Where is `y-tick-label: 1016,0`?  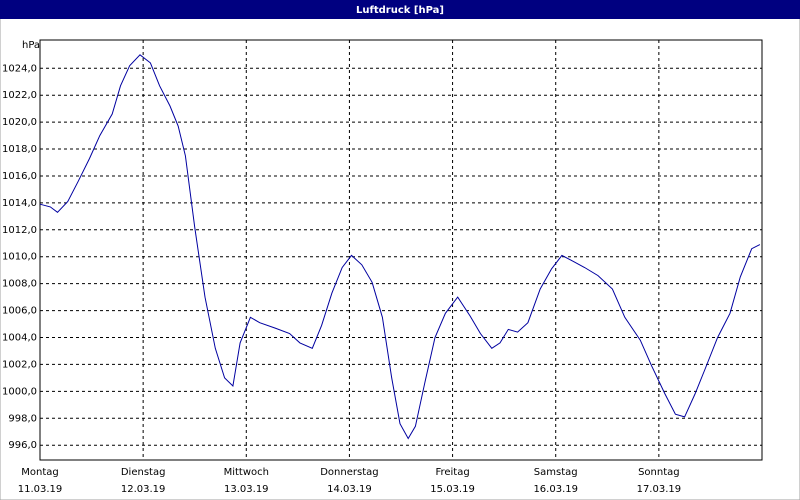
y-tick-label: 1016,0 is located at coordinates (19, 176).